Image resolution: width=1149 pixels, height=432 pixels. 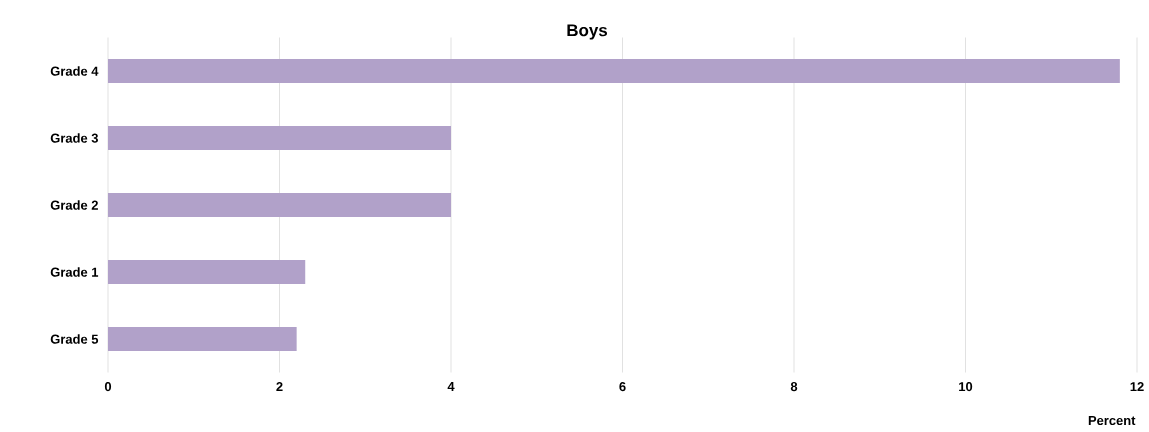 I want to click on x-tick-label: 8, so click(x=794, y=387).